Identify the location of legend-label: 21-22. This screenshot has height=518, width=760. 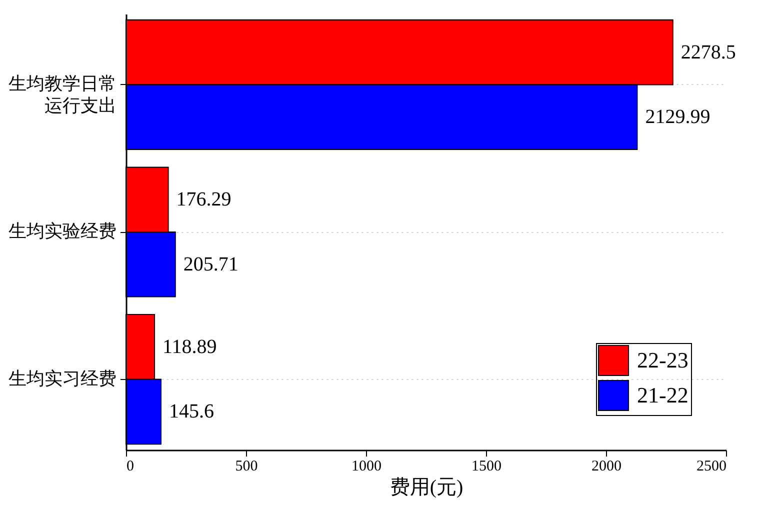
(662, 395).